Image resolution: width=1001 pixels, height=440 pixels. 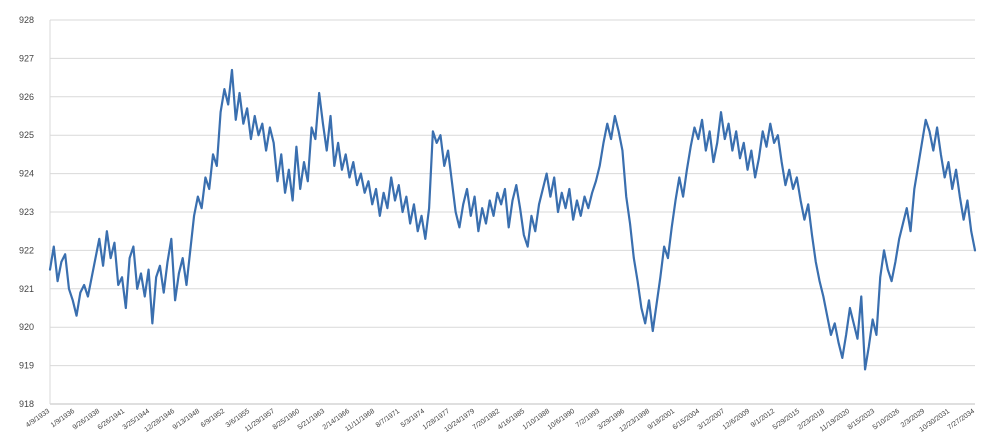 What do you see at coordinates (26, 250) in the screenshot?
I see `y-tick-label: 922` at bounding box center [26, 250].